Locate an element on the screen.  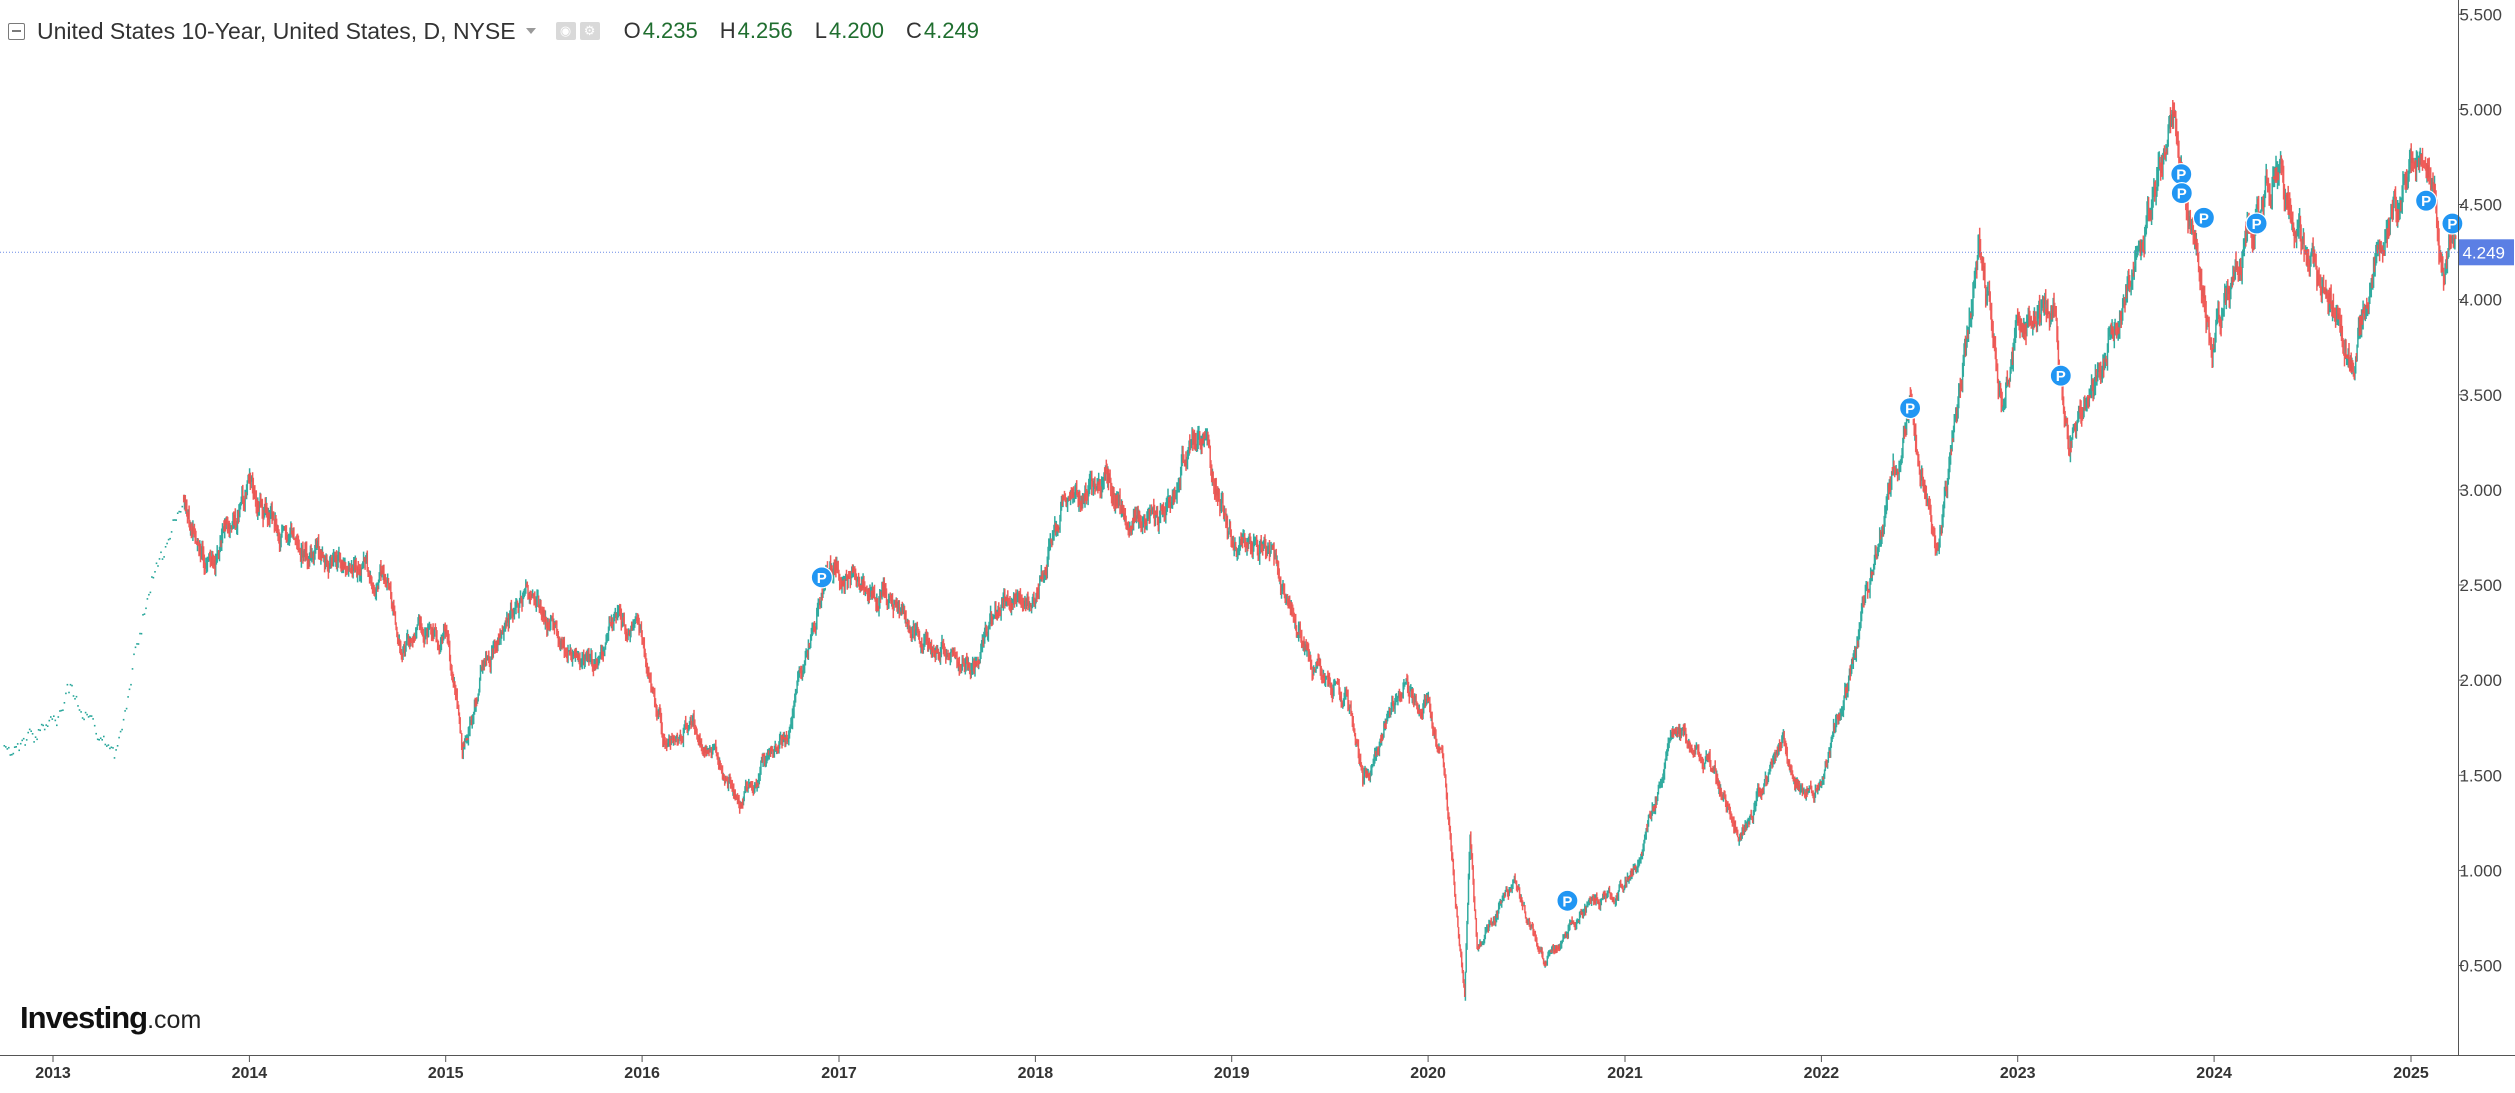
x-tick-label: 2017 is located at coordinates (839, 1073).